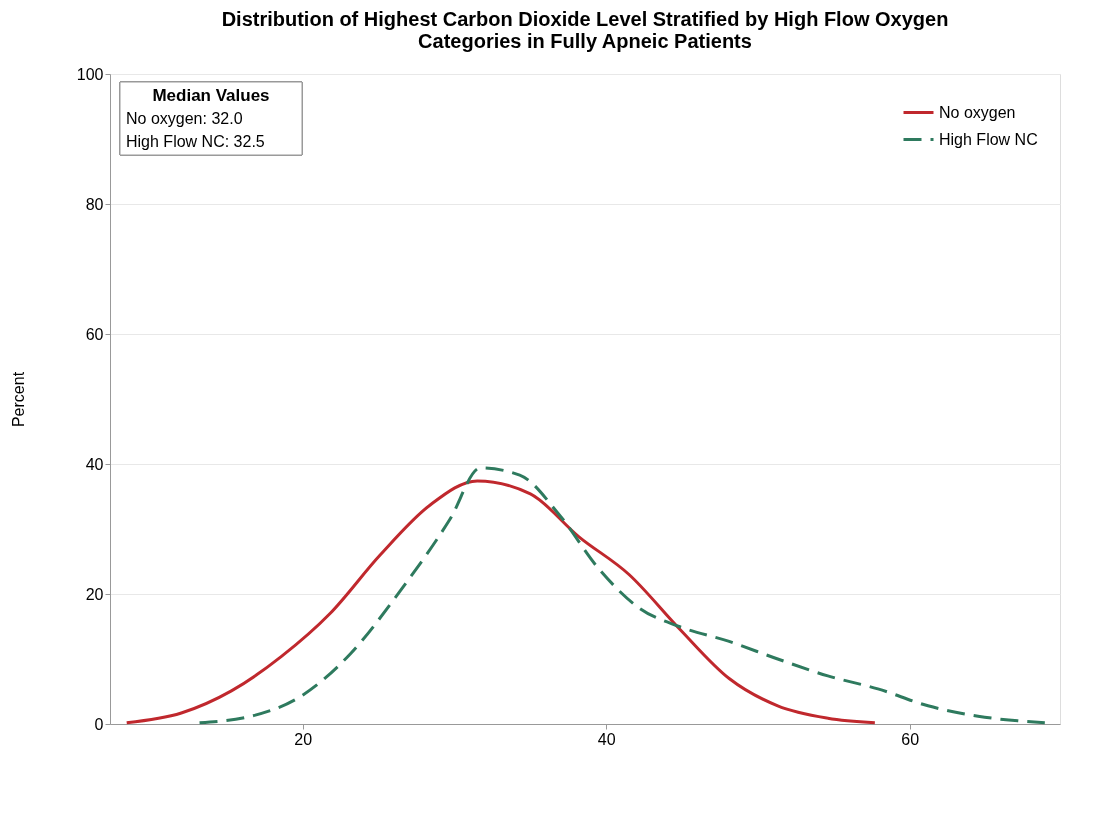  What do you see at coordinates (211, 95) in the screenshot?
I see `annotation: Median Values` at bounding box center [211, 95].